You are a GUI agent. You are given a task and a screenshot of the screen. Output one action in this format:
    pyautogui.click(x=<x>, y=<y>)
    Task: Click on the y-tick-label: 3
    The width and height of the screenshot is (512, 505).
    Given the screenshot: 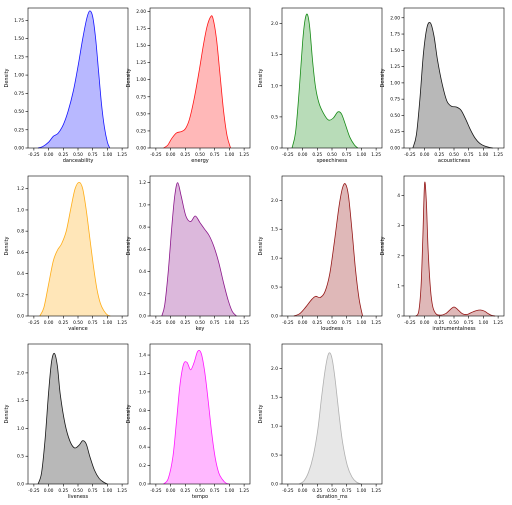 What is the action you would take?
    pyautogui.click(x=398, y=226)
    